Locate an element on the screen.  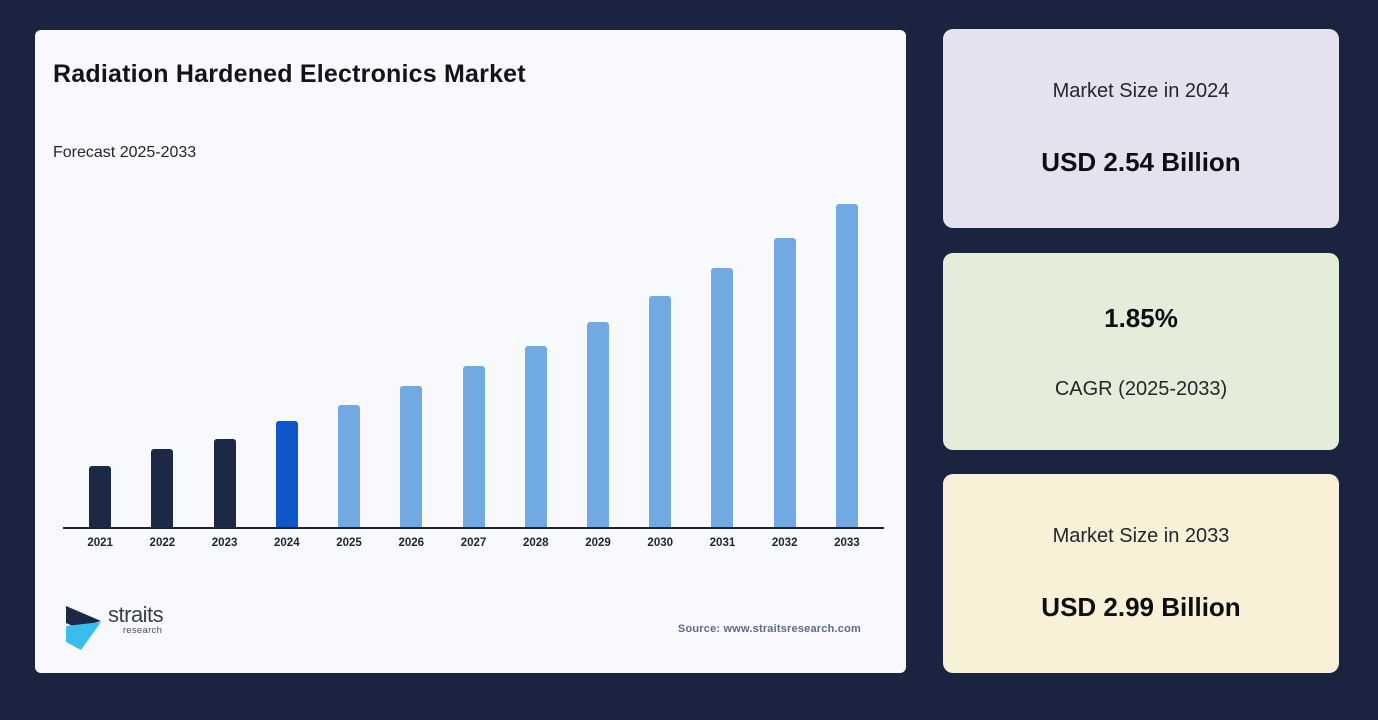
bar-rect-2021 is located at coordinates (100, 496).